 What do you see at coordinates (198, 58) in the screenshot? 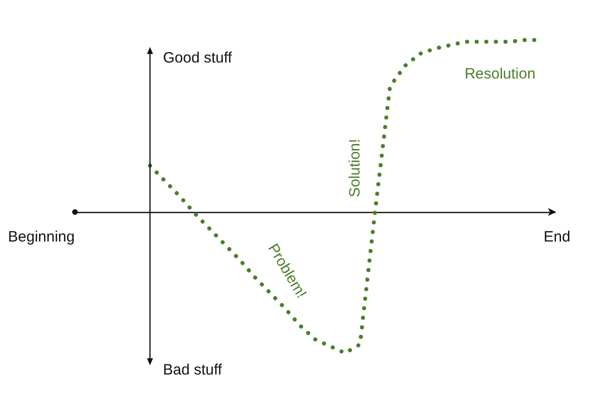
I see `annotation: Good stuff` at bounding box center [198, 58].